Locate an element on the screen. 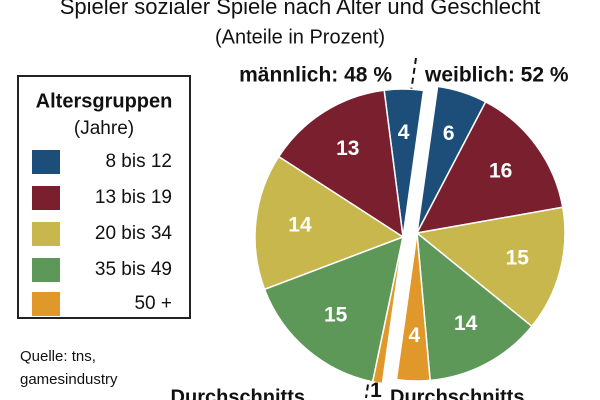 Image resolution: width=600 pixels, height=400 pixels. source: Quelle: tns, is located at coordinates (58, 356).